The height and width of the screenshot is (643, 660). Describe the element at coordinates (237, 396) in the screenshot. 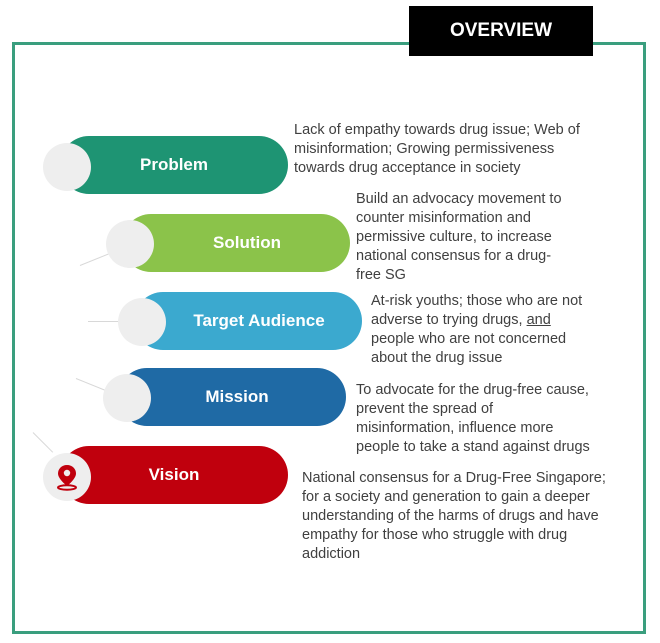

I see `pill-mission-label: Mission` at that location.